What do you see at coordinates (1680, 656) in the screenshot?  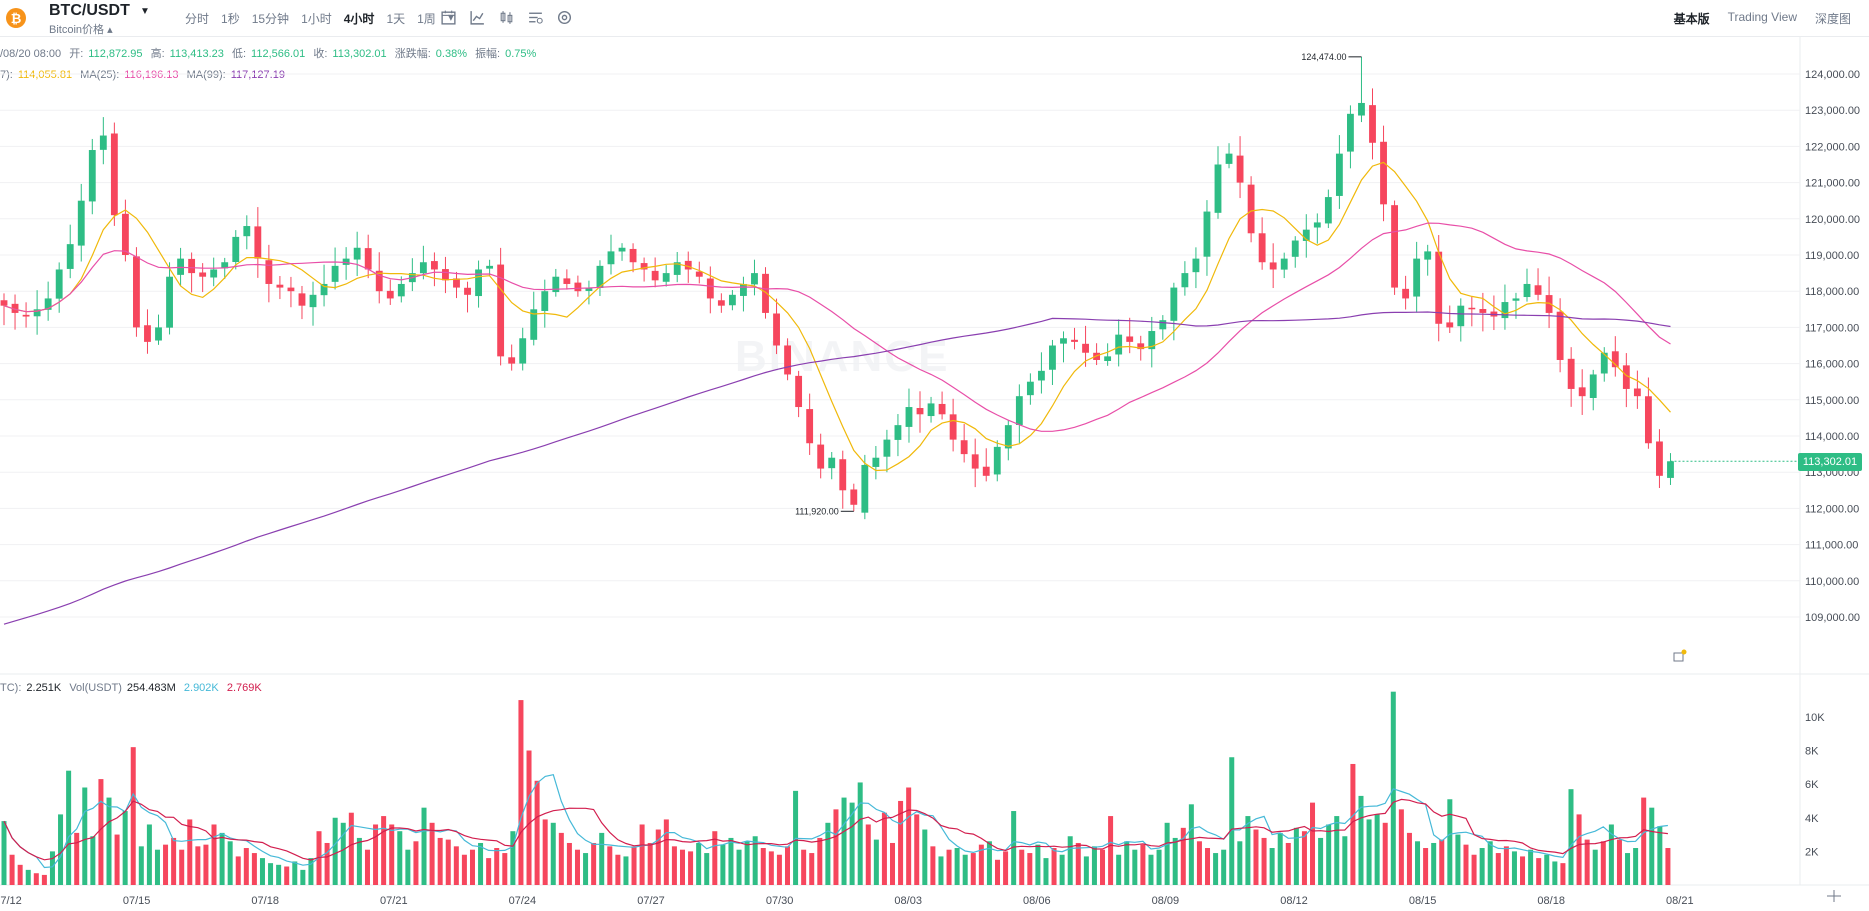 I see `notification-icon` at bounding box center [1680, 656].